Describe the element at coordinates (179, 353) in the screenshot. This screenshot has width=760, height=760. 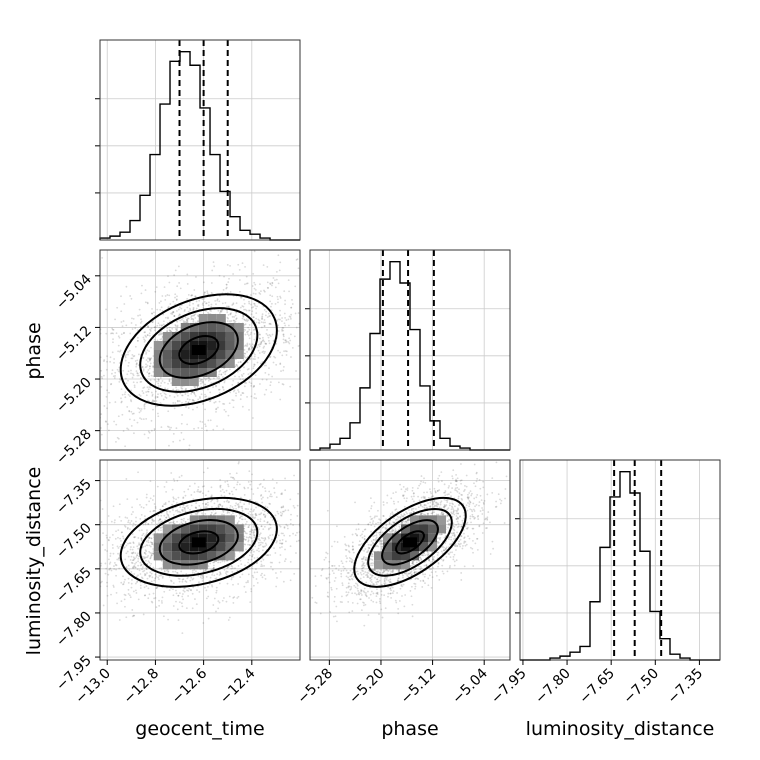
I see `scatter-panel-geocent_time-phase` at that location.